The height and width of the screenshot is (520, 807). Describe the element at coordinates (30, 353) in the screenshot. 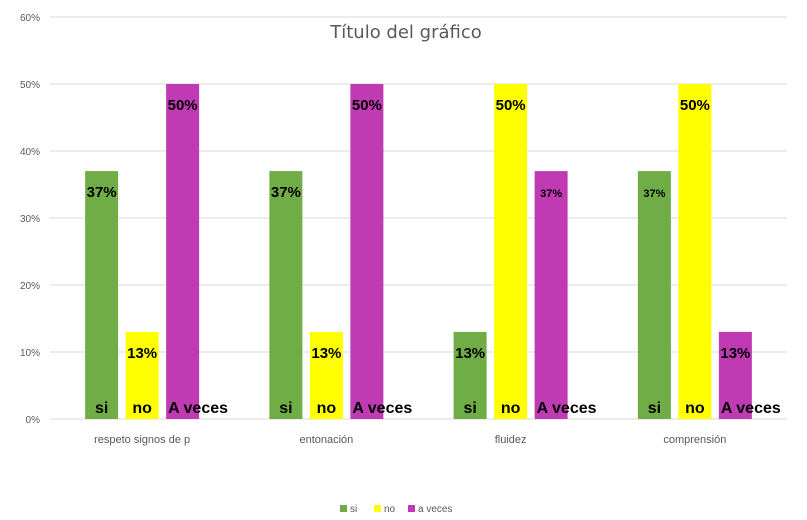

I see `y-tick-label: 10%` at that location.